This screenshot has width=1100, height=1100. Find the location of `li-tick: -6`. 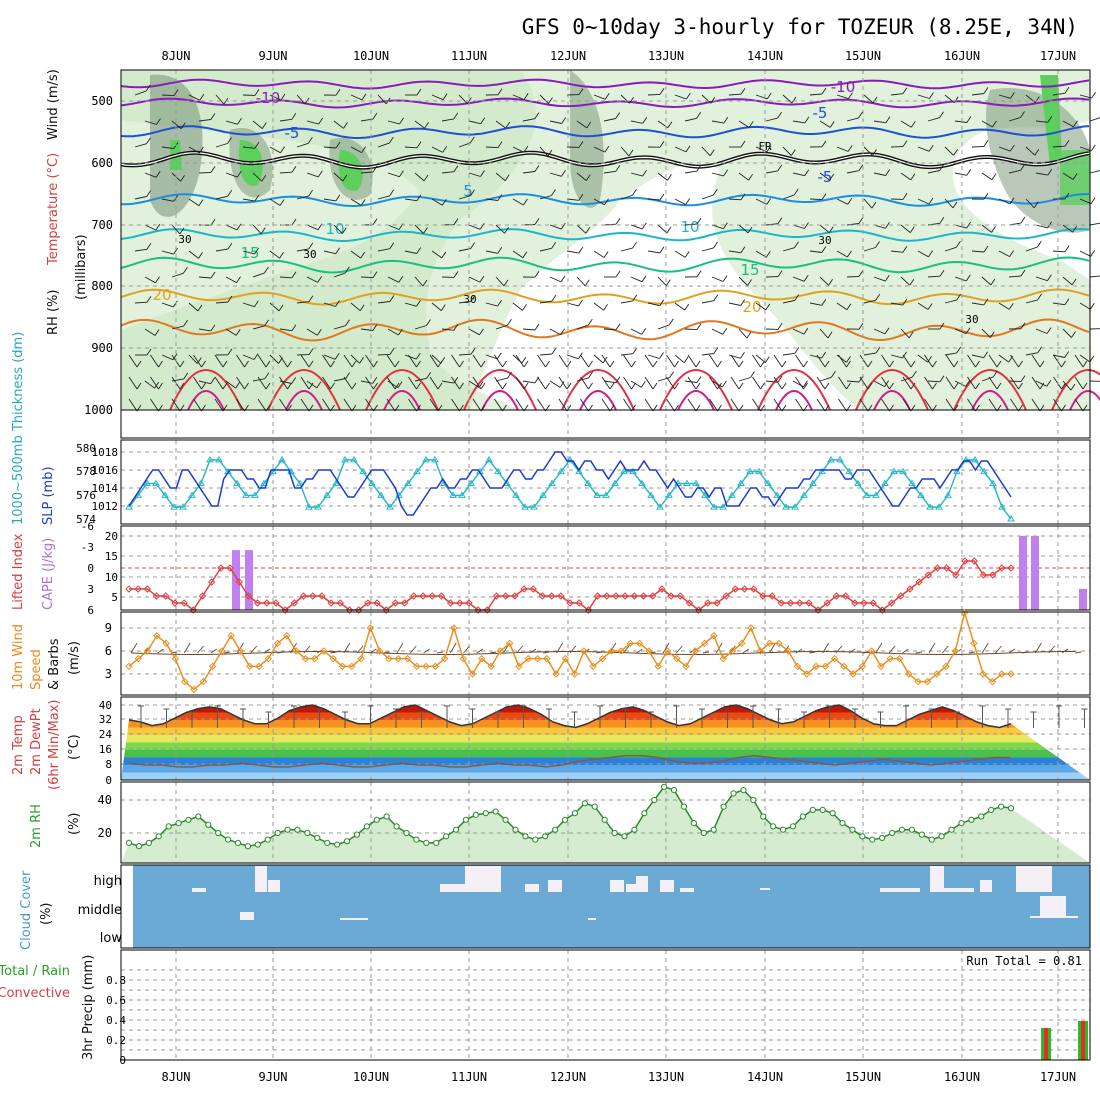

li-tick: -6 is located at coordinates (87, 526).